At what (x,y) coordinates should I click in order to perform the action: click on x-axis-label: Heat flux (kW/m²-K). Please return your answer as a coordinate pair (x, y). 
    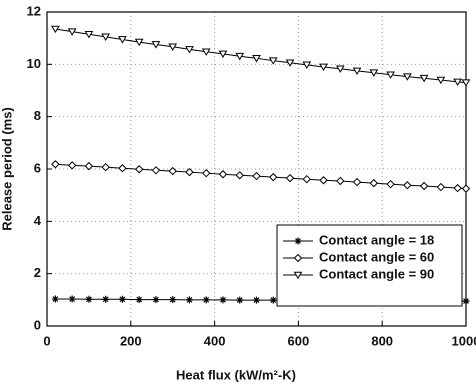
    Looking at the image, I should click on (236, 374).